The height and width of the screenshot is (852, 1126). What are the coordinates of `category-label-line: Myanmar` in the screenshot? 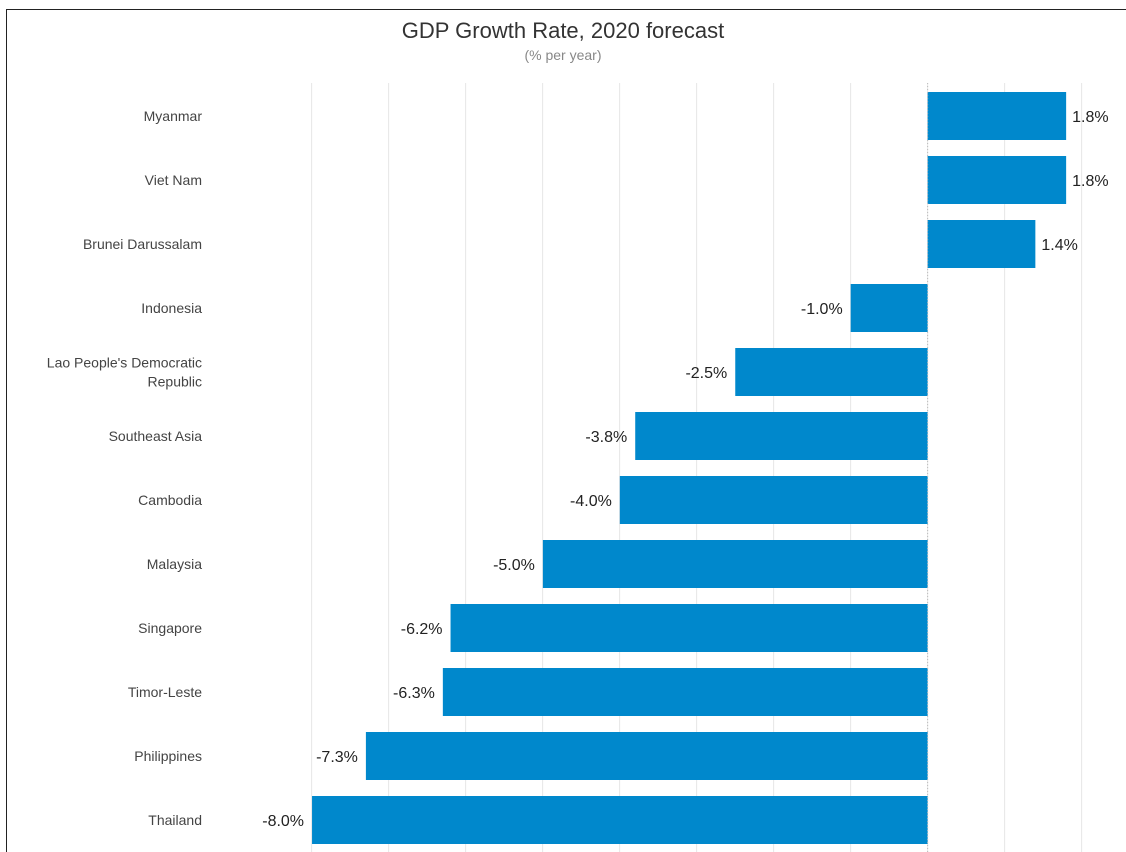 It's located at (173, 116).